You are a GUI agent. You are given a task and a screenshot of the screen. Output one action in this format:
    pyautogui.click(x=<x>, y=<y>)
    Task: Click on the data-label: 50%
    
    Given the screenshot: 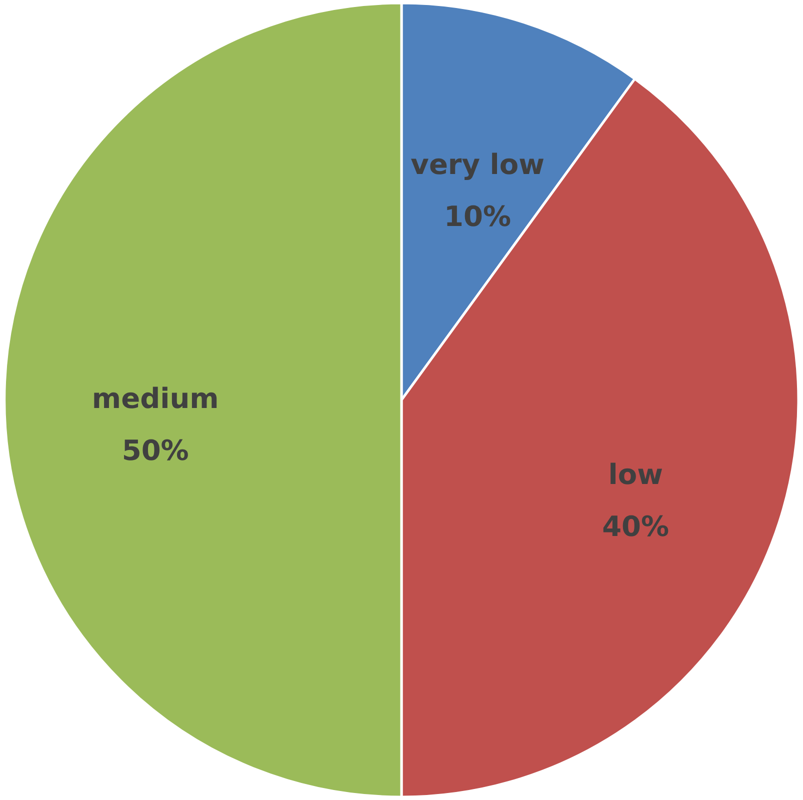 What is the action you would take?
    pyautogui.click(x=155, y=450)
    